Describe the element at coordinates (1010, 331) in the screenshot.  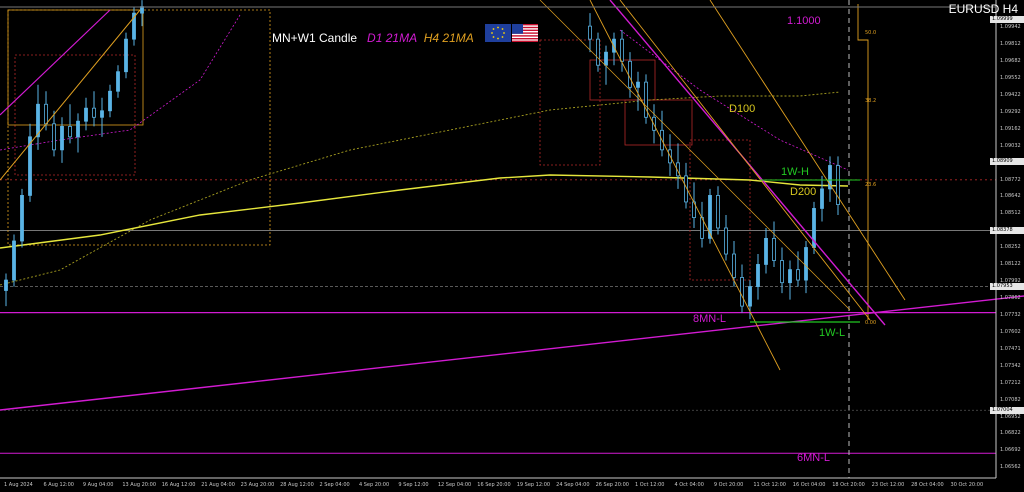
I see `y-tick-label: 1.07602` at that location.